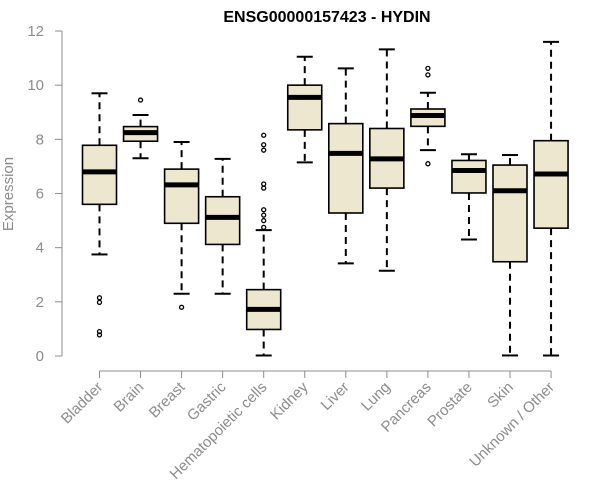  I want to click on x-tick-label: Prostate, so click(450, 405).